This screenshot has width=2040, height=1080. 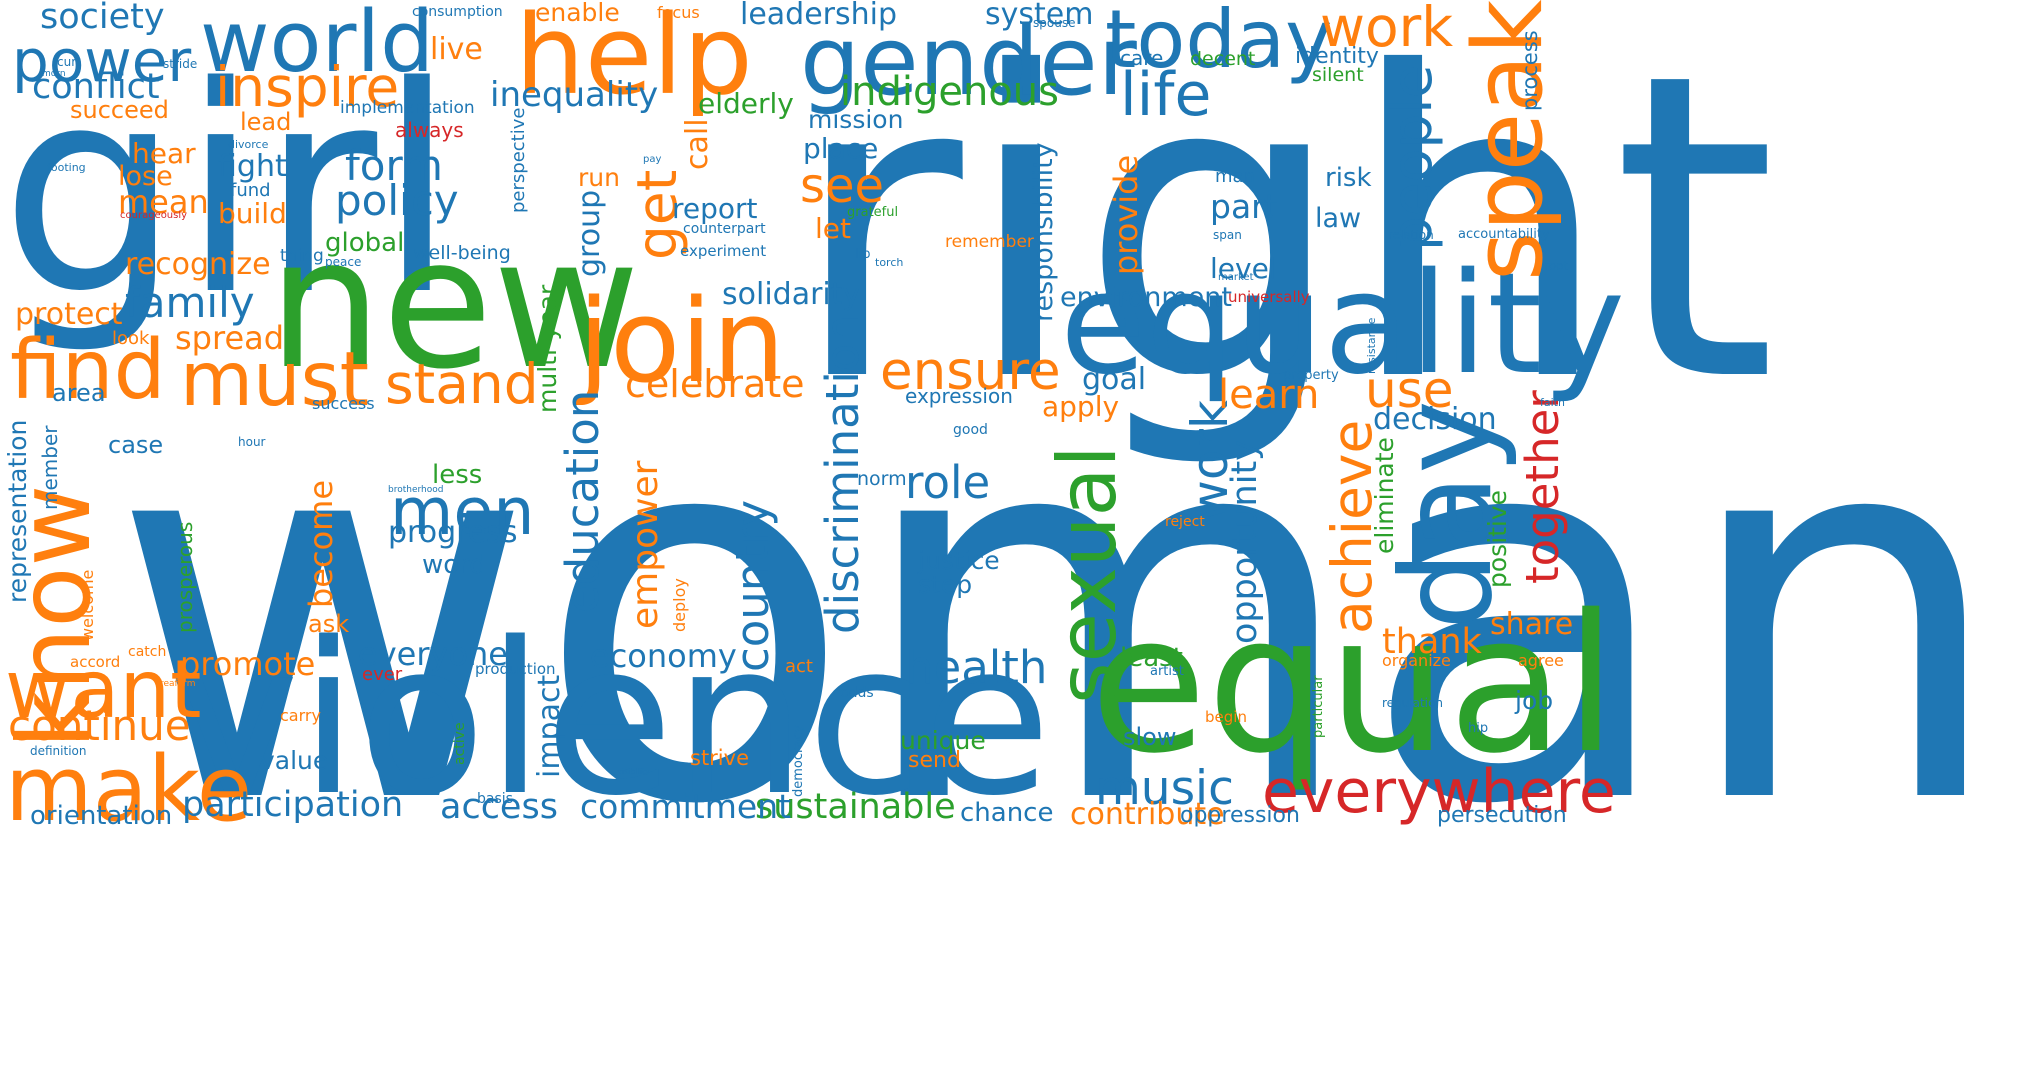 What do you see at coordinates (136, 445) in the screenshot?
I see `cloud-word-126: case` at bounding box center [136, 445].